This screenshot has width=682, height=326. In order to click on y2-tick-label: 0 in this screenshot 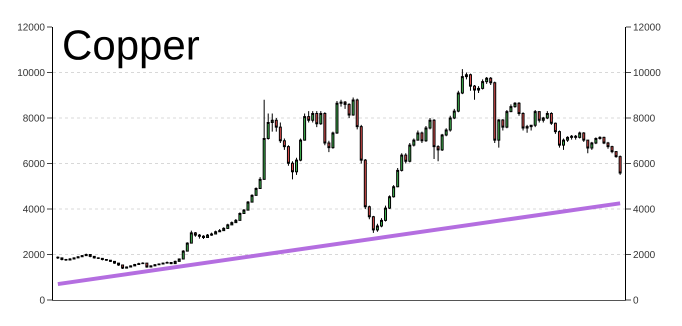, I will do `click(636, 301)`.